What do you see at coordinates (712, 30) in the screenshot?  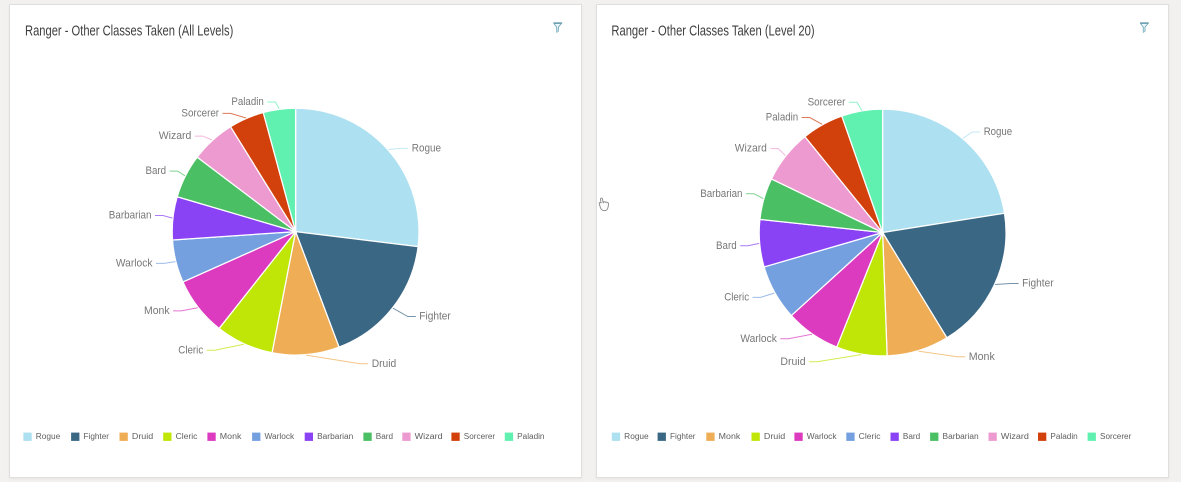 I see `svg-text:Ranger - Other Classes Taken (: Ranger - Other Classes Taken (Level 20)` at bounding box center [712, 30].